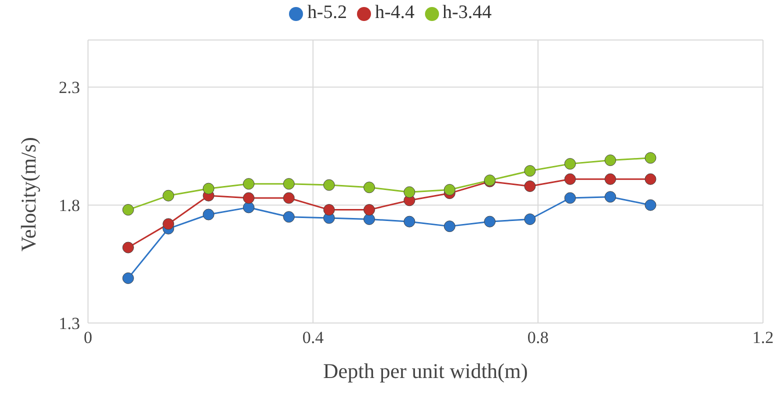  What do you see at coordinates (69, 324) in the screenshot?
I see `y-tick-label: 1.3` at bounding box center [69, 324].